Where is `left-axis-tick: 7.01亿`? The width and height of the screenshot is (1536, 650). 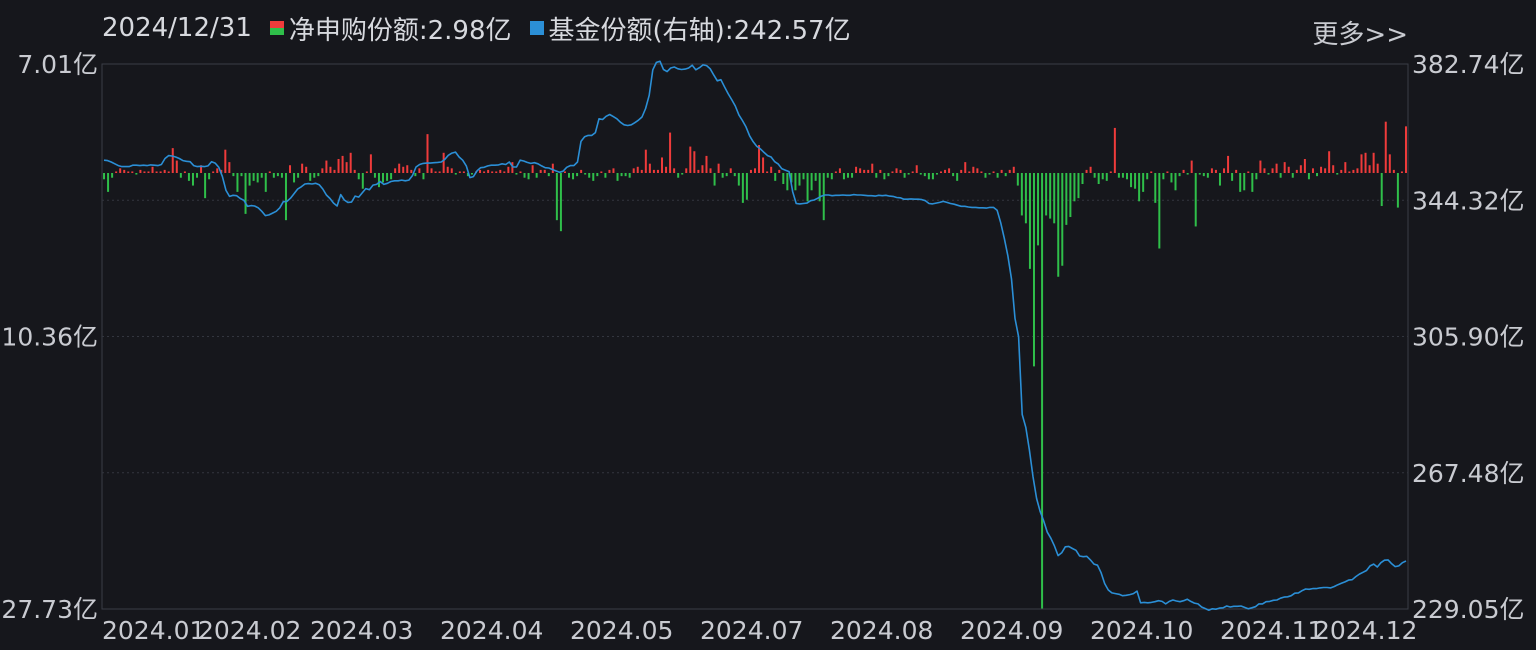 left-axis-tick: 7.01亿 is located at coordinates (57, 64).